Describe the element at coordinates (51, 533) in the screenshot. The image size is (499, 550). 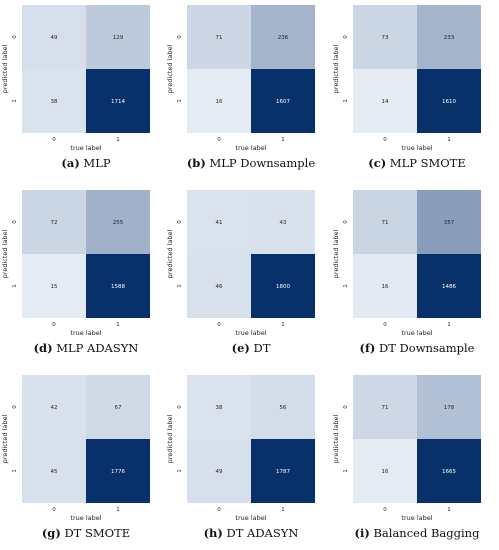
I see `caption-letter: (g)` at that location.